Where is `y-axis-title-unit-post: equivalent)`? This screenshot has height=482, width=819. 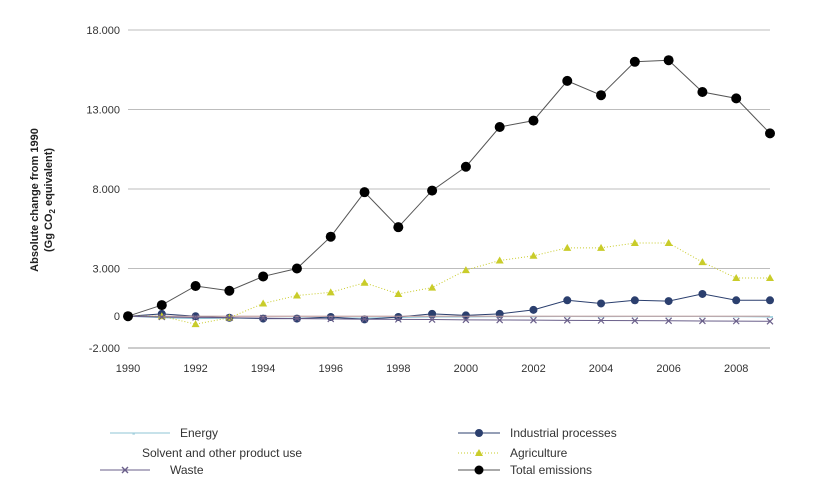 y-axis-title-unit-post: equivalent) is located at coordinates (49, 178).